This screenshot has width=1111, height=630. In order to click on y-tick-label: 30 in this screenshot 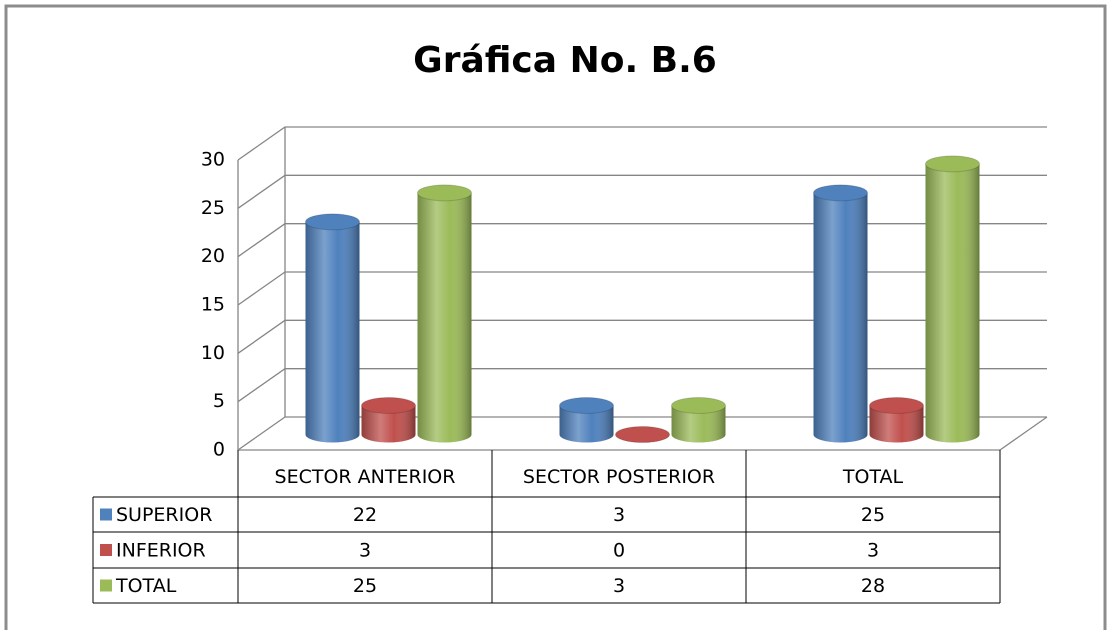, I will do `click(213, 160)`.